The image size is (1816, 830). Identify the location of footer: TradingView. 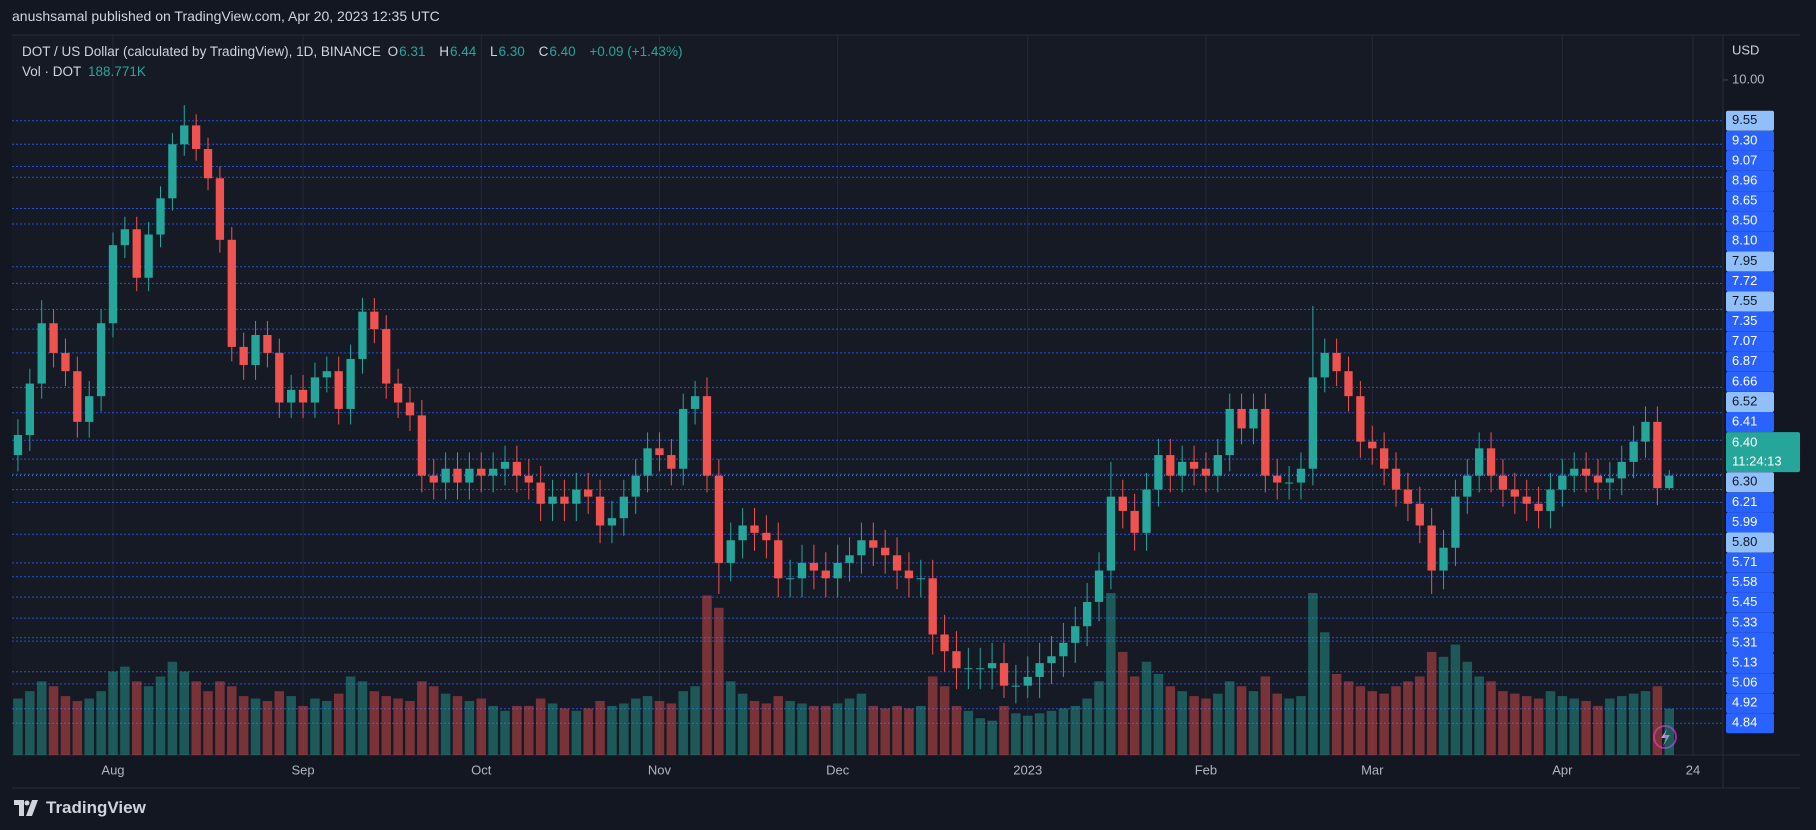
(80, 808).